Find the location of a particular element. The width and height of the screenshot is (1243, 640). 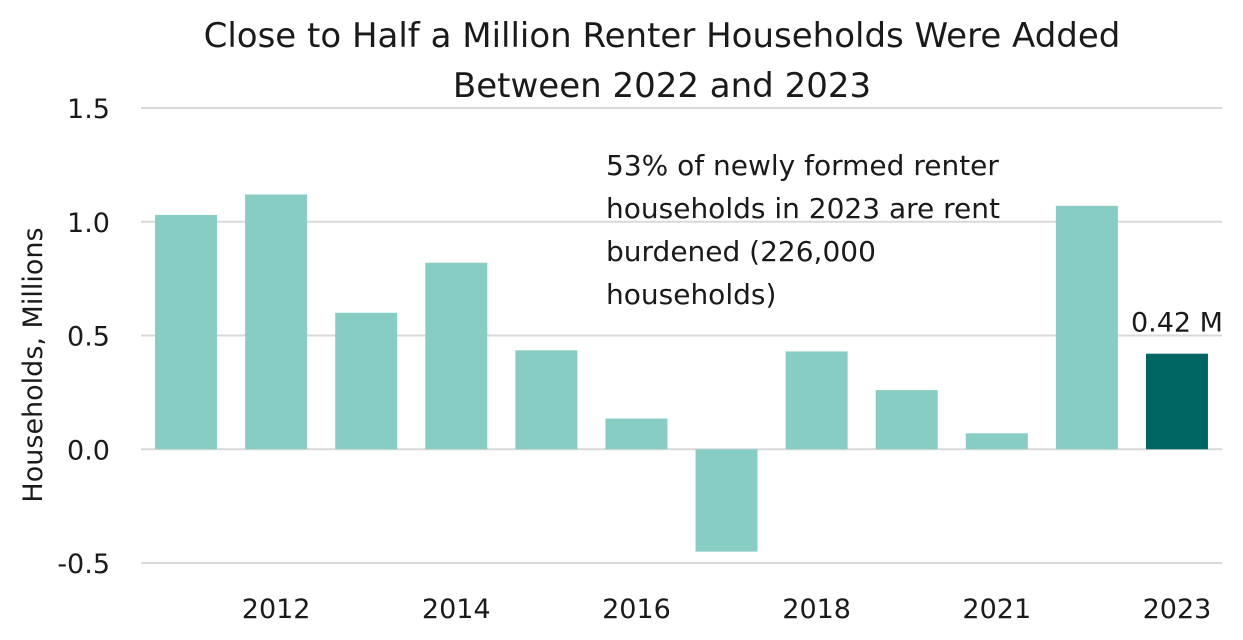

x-tick-label: 2023 is located at coordinates (1177, 609).